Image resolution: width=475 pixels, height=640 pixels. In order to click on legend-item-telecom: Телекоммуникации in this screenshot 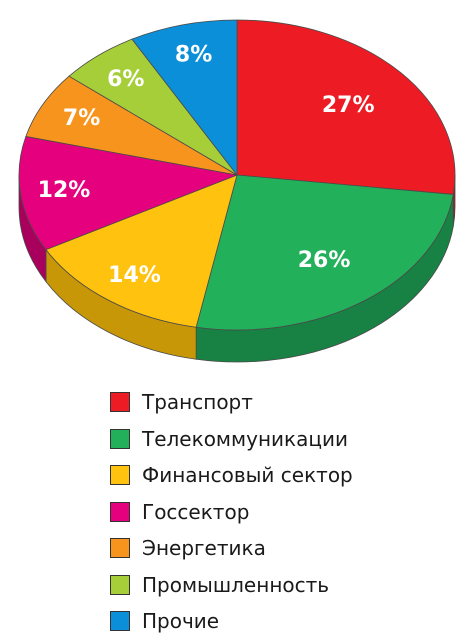, I will do `click(231, 439)`.